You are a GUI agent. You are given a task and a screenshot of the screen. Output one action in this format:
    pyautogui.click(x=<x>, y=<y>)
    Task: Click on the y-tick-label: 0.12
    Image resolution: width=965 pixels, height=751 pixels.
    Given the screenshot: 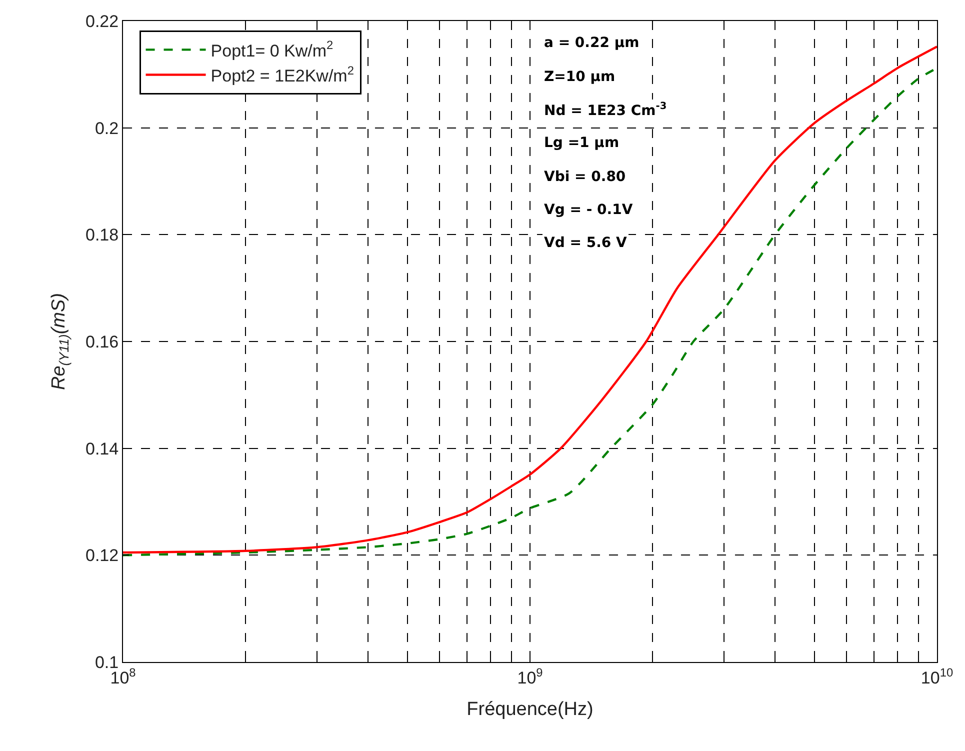 What is the action you would take?
    pyautogui.click(x=102, y=556)
    